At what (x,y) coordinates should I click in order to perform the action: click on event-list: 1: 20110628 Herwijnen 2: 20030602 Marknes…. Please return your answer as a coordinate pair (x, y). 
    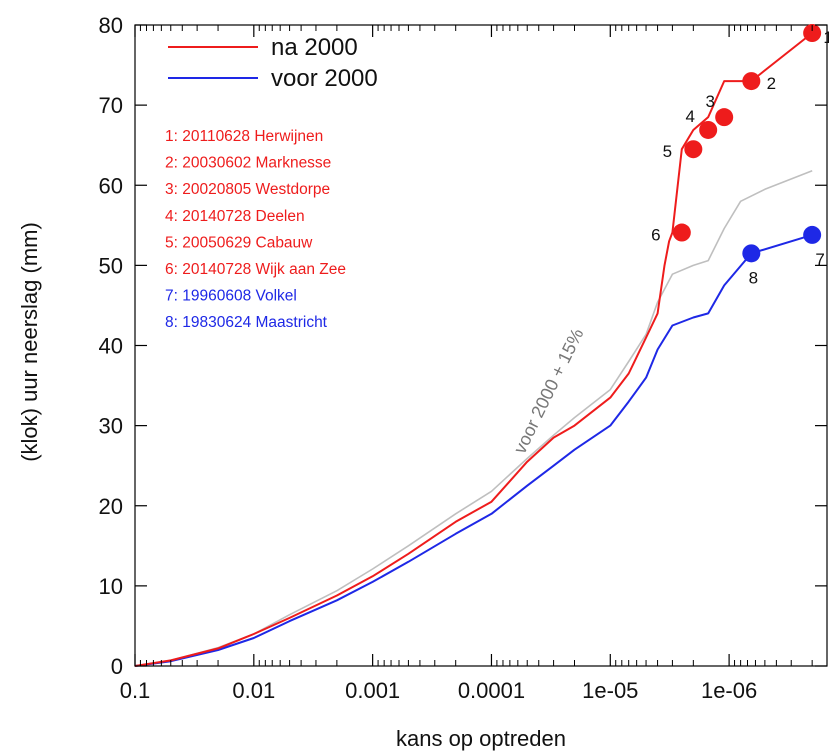
    Looking at the image, I should click on (255, 229).